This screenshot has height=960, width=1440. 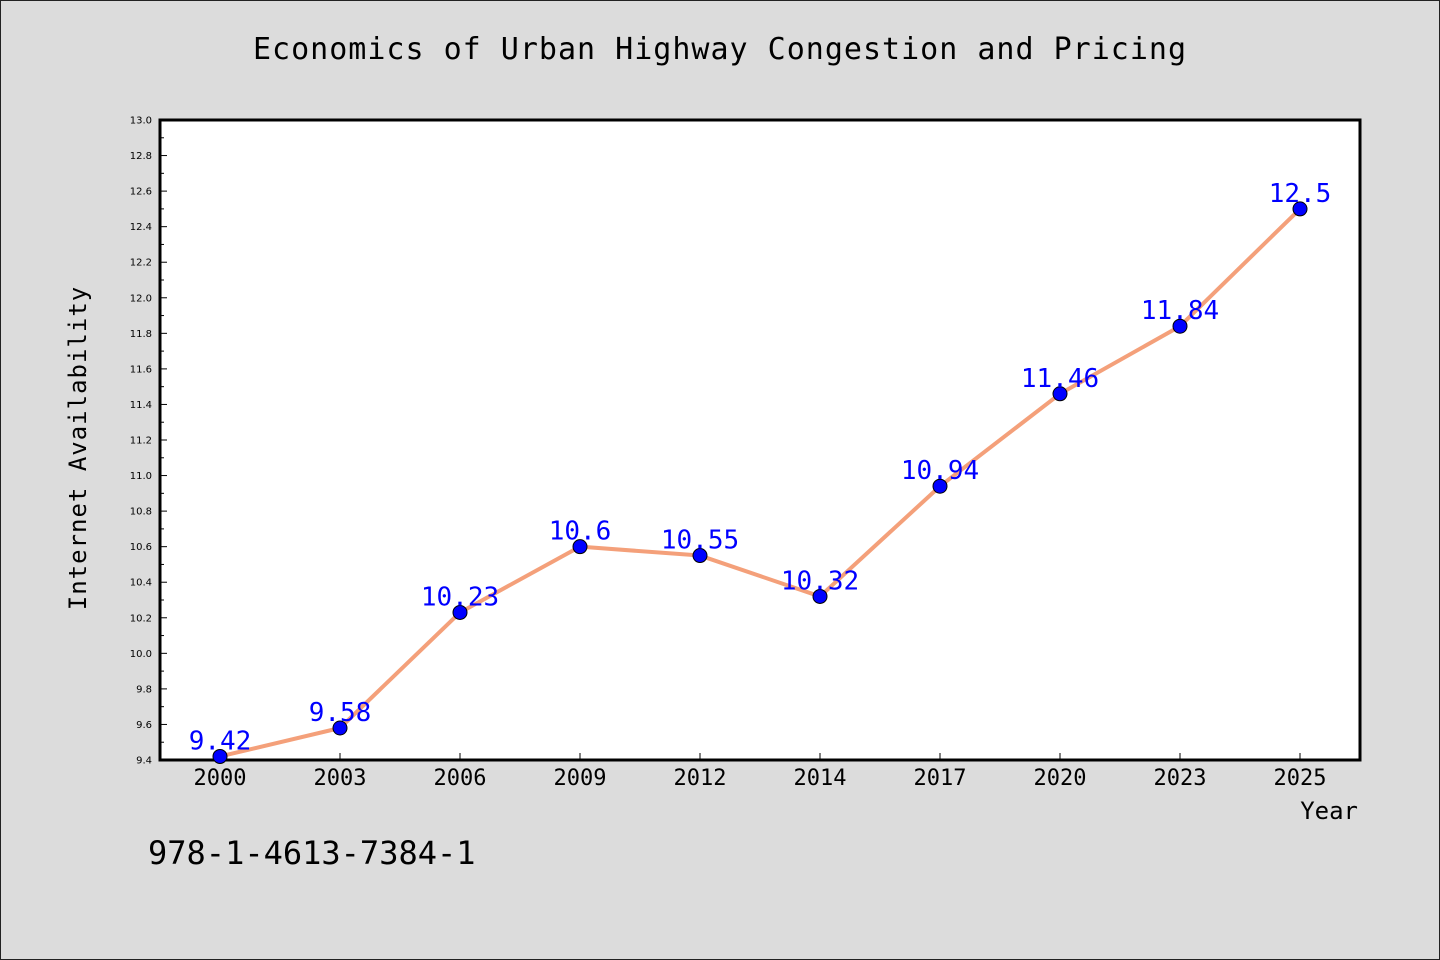 I want to click on y-tick-label: 11.8, so click(x=141, y=334).